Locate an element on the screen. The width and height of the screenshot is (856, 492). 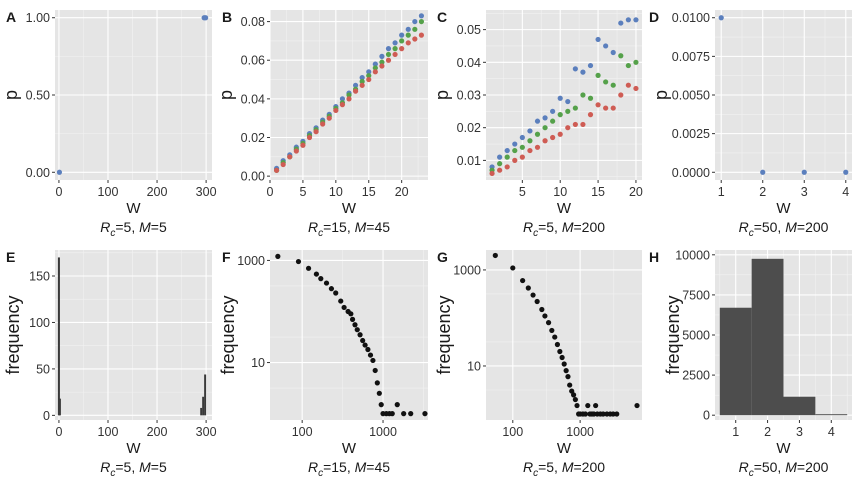
y-tick-label: 0.08 is located at coordinates (253, 22).